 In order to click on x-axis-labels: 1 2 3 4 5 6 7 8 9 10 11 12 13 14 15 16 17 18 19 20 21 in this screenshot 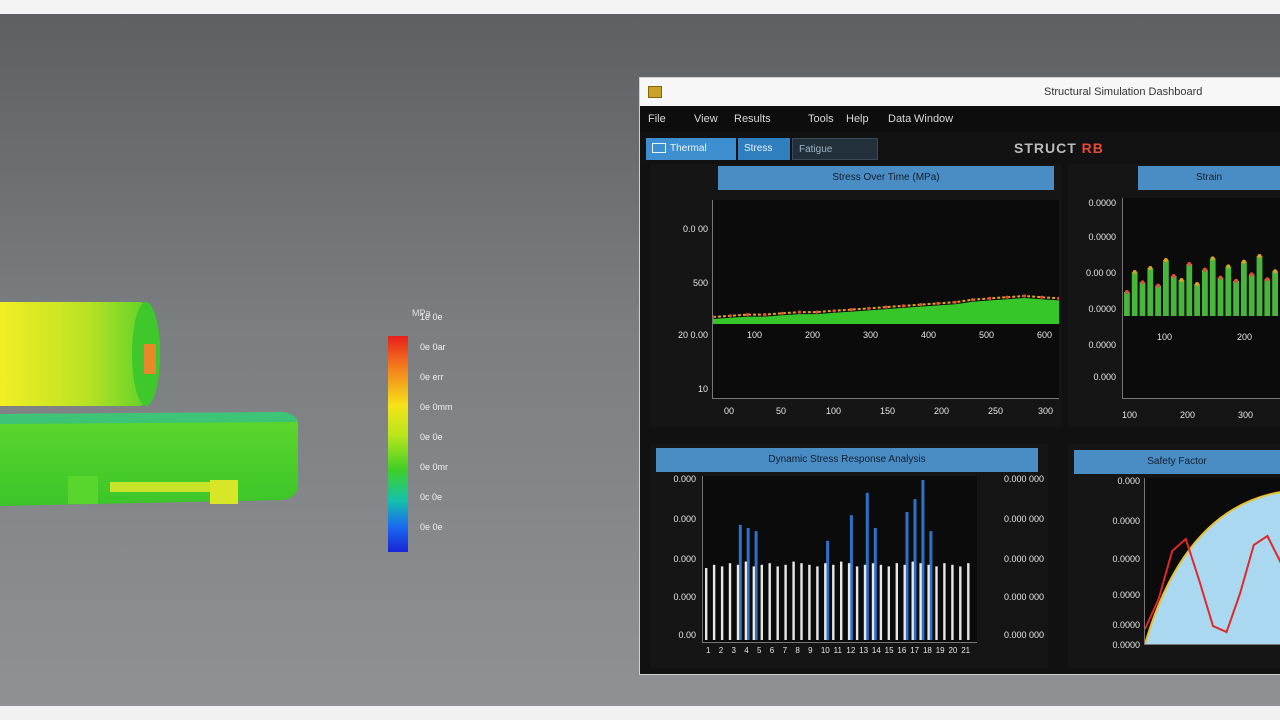, I will do `click(841, 652)`.